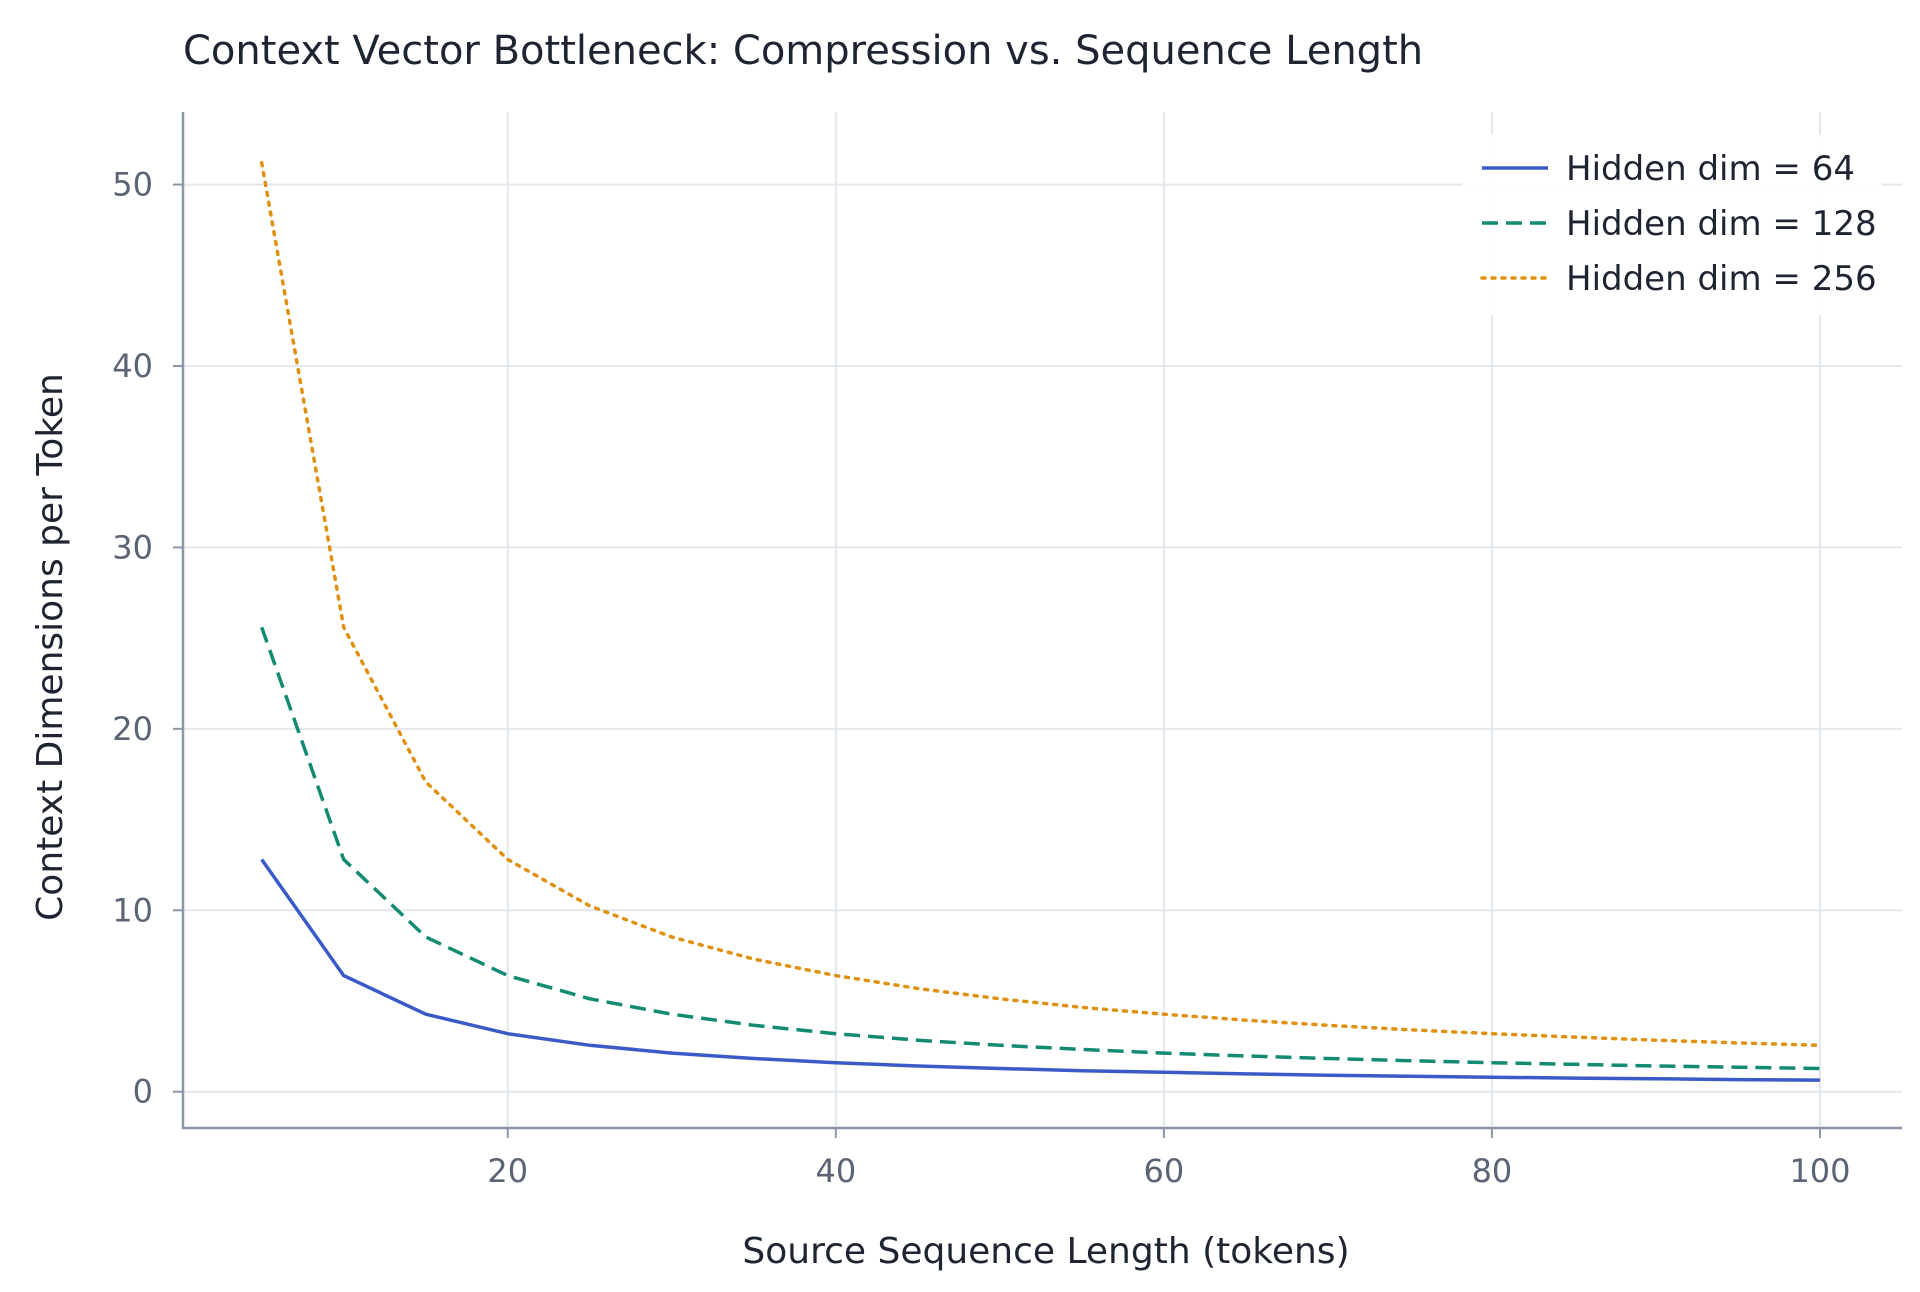 Image resolution: width=1920 pixels, height=1292 pixels. What do you see at coordinates (132, 547) in the screenshot?
I see `y-tick-label: 30` at bounding box center [132, 547].